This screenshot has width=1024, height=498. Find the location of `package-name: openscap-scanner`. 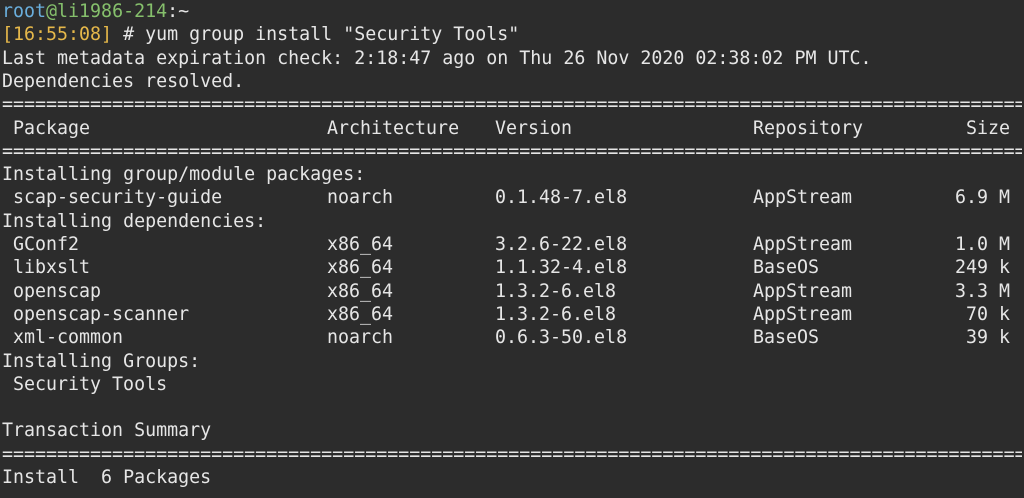

package-name: openscap-scanner is located at coordinates (101, 314).